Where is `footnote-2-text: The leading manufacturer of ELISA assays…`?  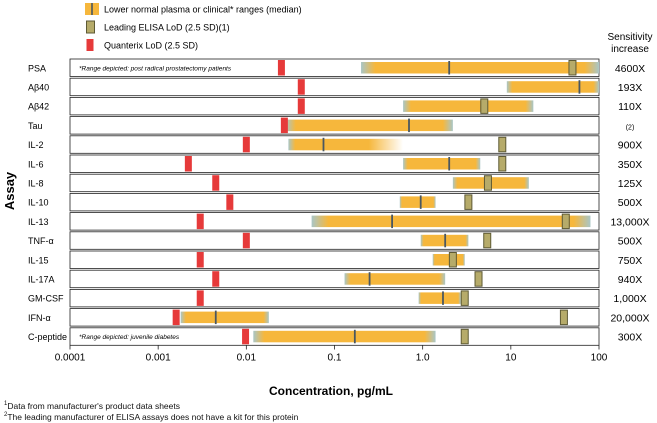 footnote-2-text: The leading manufacturer of ELISA assays… is located at coordinates (153, 417).